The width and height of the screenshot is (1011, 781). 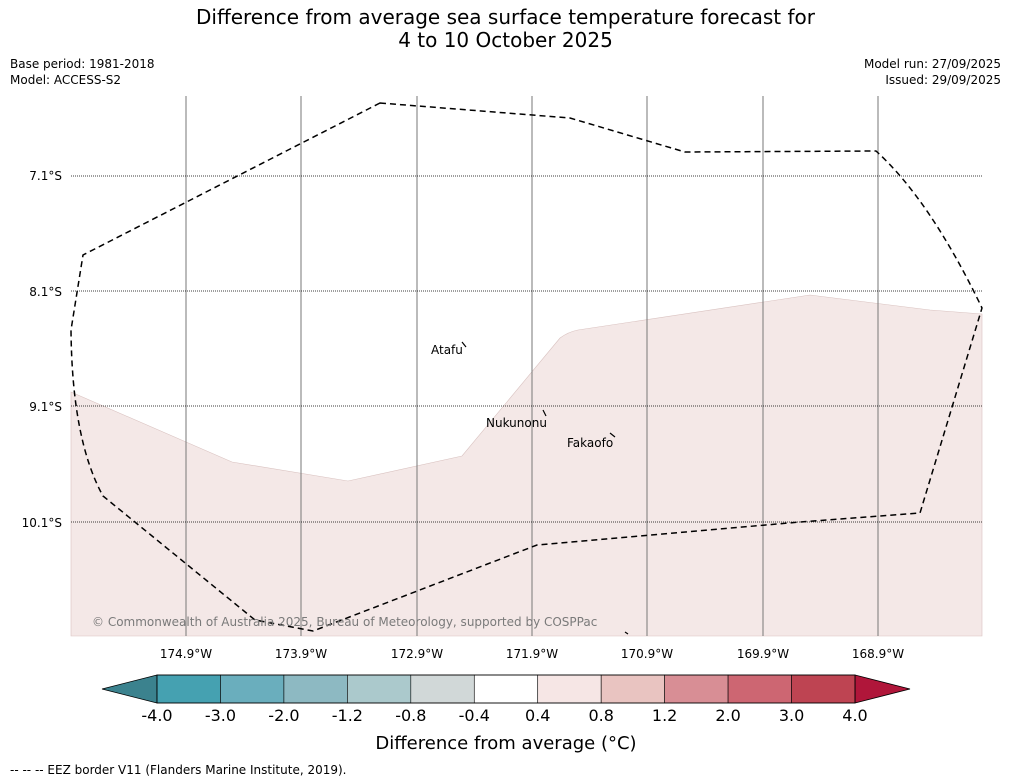 What do you see at coordinates (417, 654) in the screenshot?
I see `lon-label: 172.9°W` at bounding box center [417, 654].